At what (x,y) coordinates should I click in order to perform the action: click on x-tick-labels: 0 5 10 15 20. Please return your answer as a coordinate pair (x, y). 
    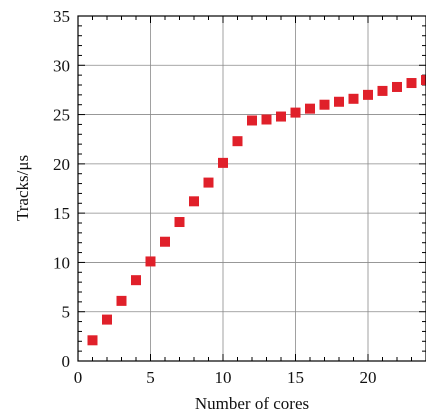
    Looking at the image, I should click on (225, 377).